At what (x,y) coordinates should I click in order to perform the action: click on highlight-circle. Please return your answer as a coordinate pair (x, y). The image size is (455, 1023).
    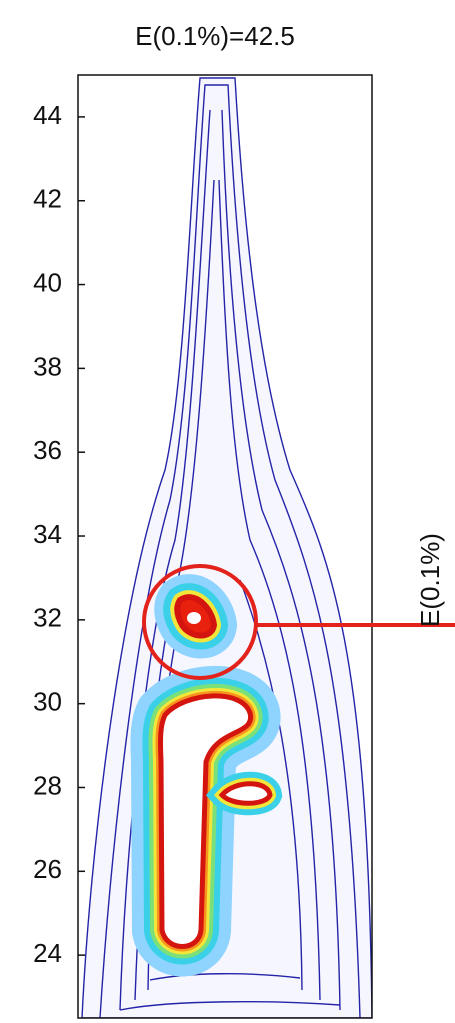
    Looking at the image, I should click on (200, 622).